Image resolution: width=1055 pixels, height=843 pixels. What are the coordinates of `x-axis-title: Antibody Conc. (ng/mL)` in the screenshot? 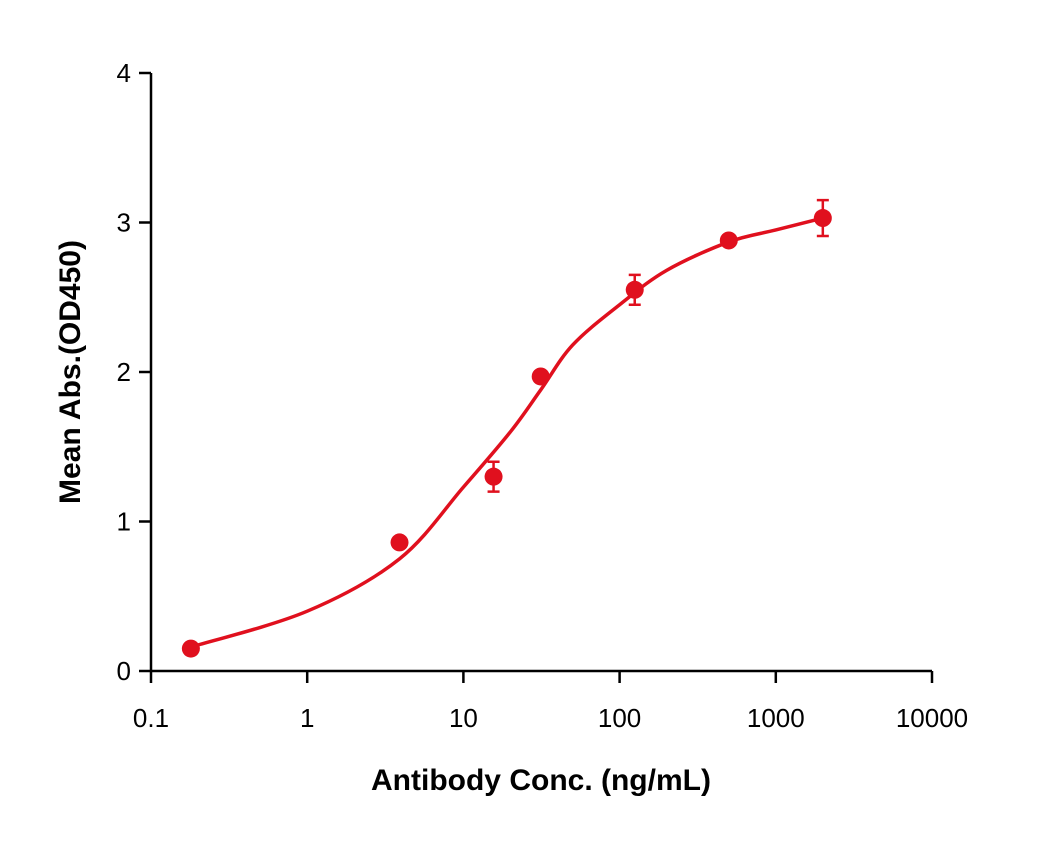 It's located at (541, 780).